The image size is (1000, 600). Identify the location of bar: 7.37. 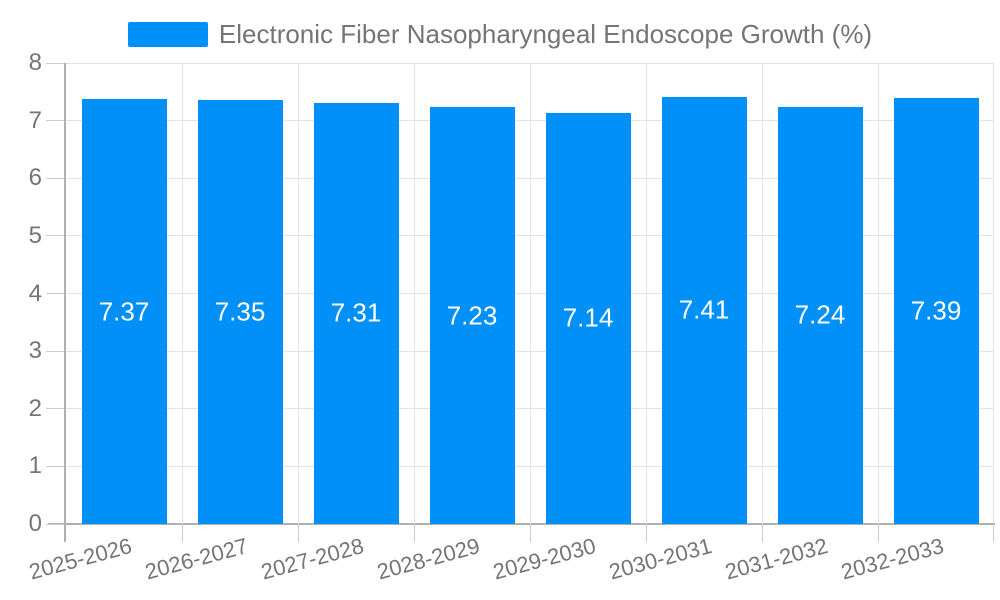
(124, 311).